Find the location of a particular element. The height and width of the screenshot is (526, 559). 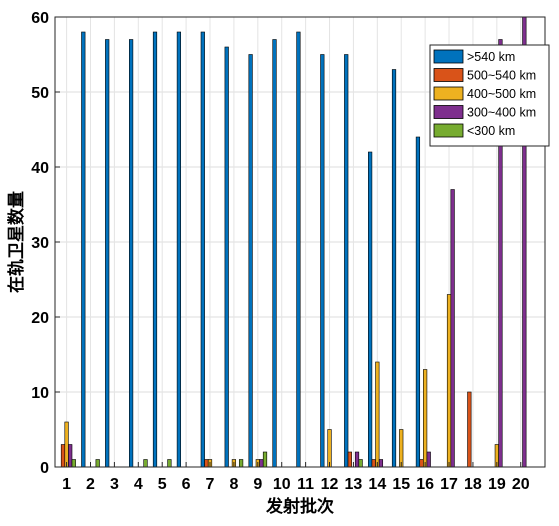

legend-label: >540 km is located at coordinates (491, 57).